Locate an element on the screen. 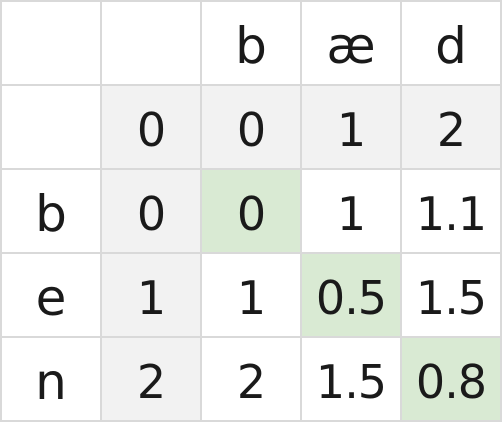 This screenshot has height=422, width=502. col-header-2: æ is located at coordinates (352, 44).